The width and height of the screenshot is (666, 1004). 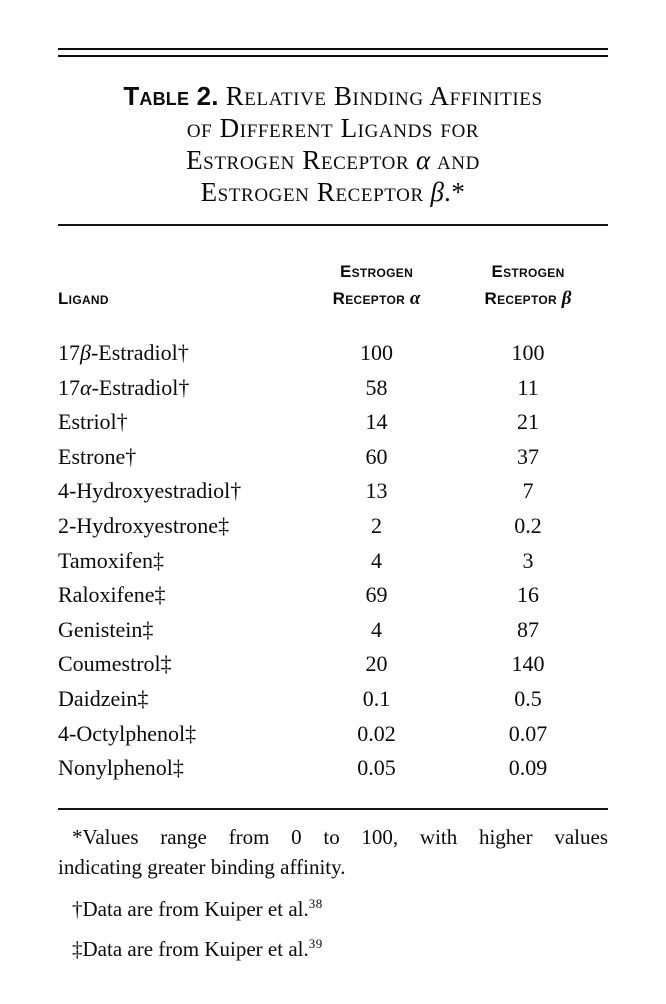 I want to click on er-beta-value: 16, so click(x=528, y=595).